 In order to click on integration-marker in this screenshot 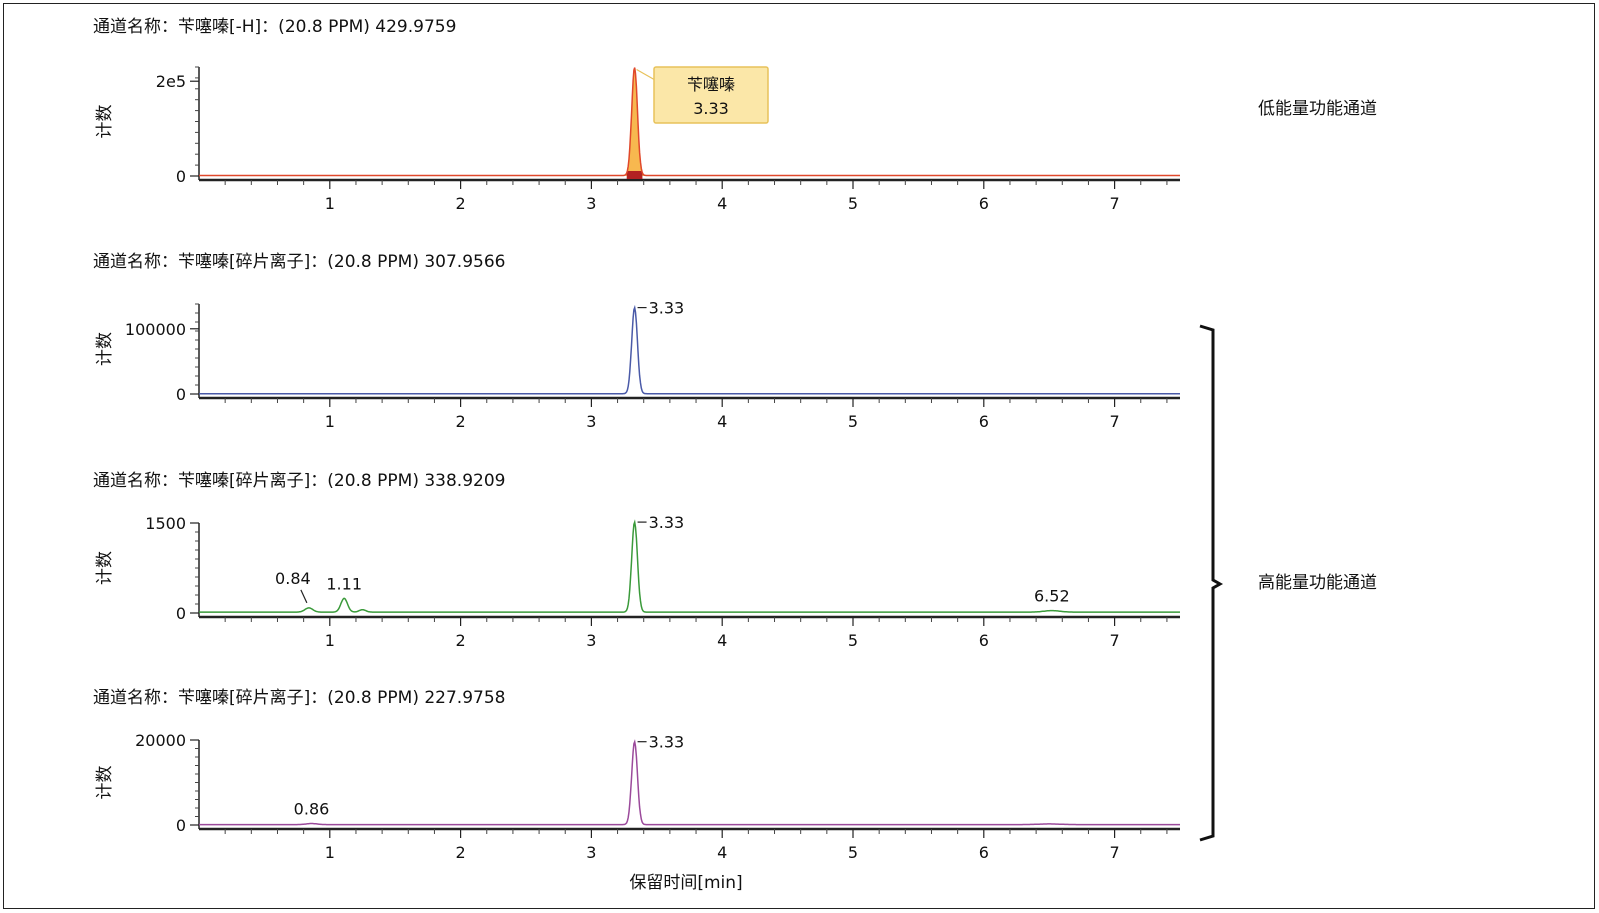, I will do `click(634, 175)`.